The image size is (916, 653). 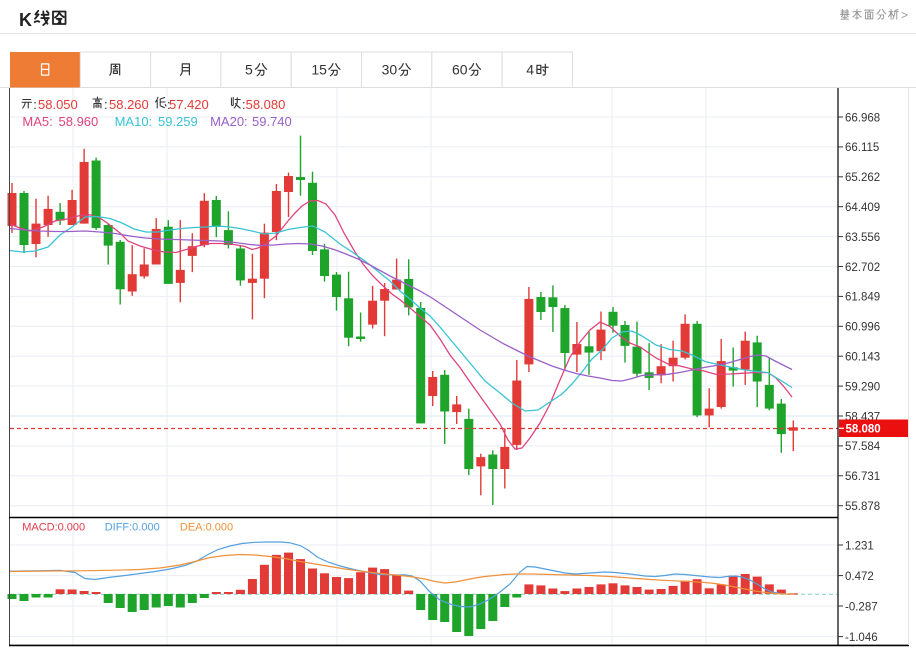 I want to click on svg-text: 63.556, so click(x=862, y=238).